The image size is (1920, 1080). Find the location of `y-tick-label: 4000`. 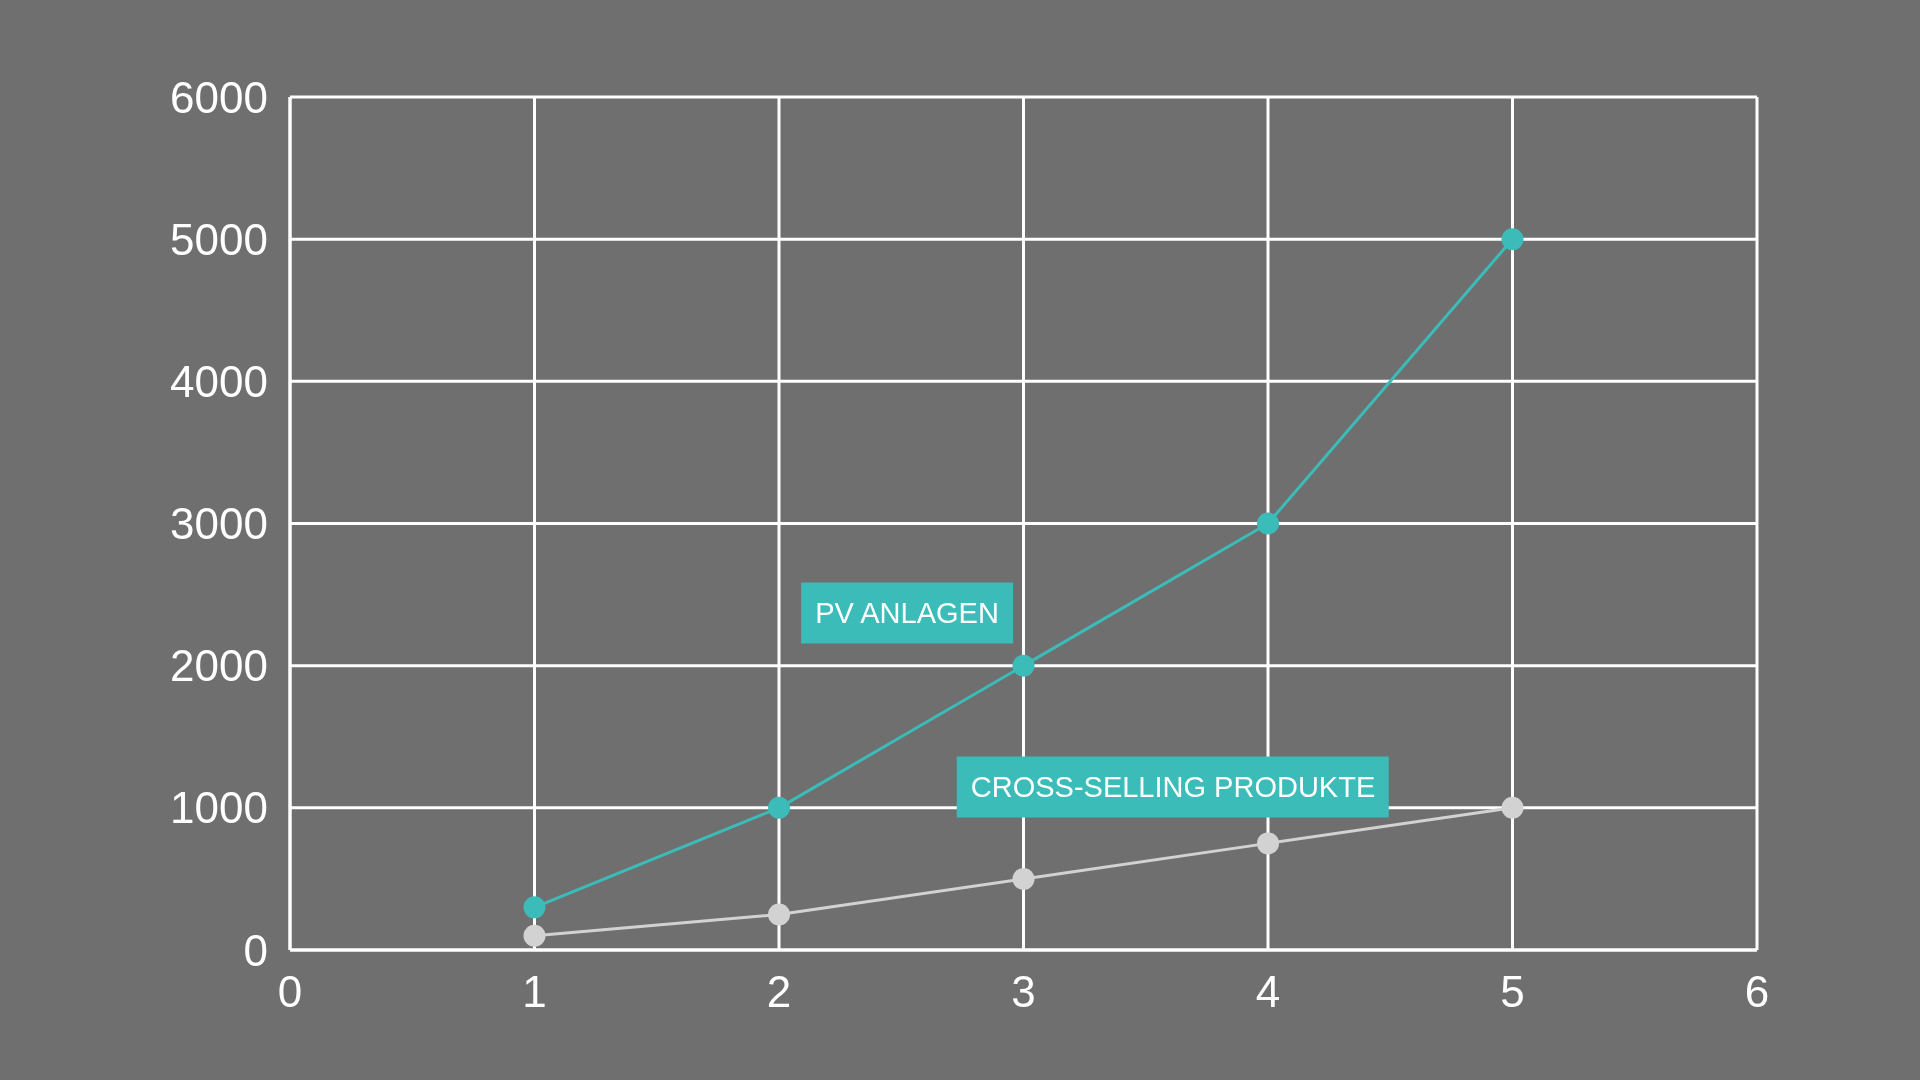

y-tick-label: 4000 is located at coordinates (219, 381).